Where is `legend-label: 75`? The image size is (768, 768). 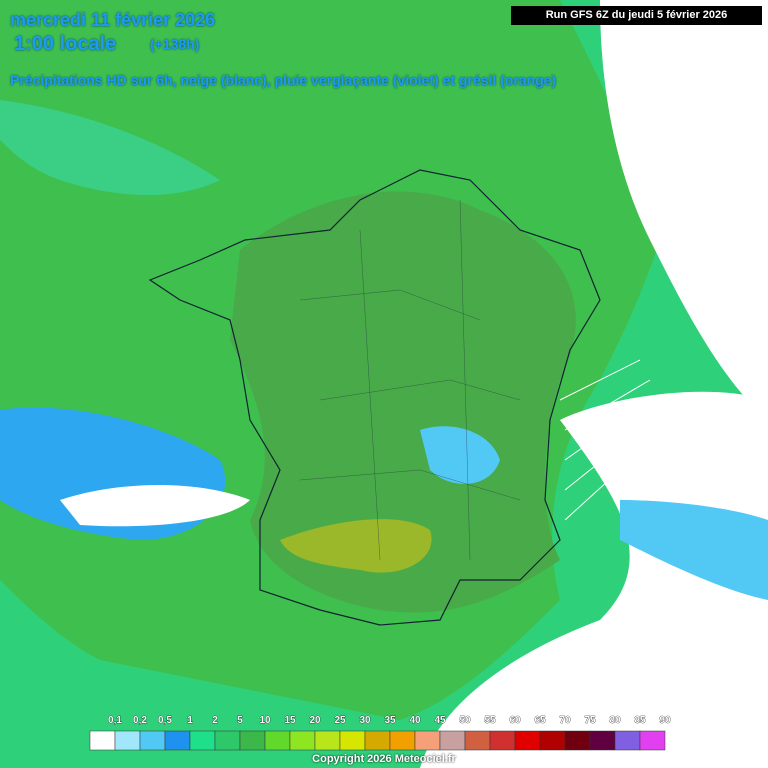
legend-label: 75 is located at coordinates (590, 720).